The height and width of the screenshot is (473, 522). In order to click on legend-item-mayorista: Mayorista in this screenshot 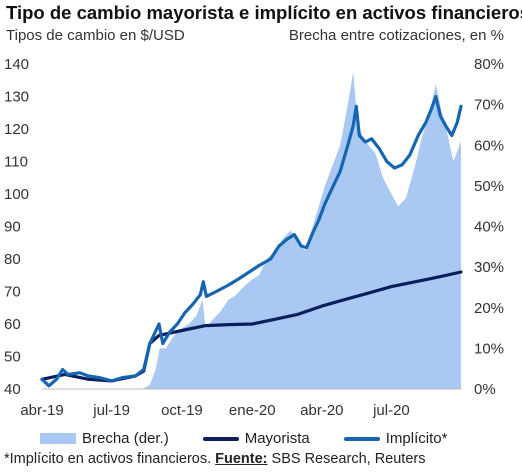, I will do `click(256, 438)`.